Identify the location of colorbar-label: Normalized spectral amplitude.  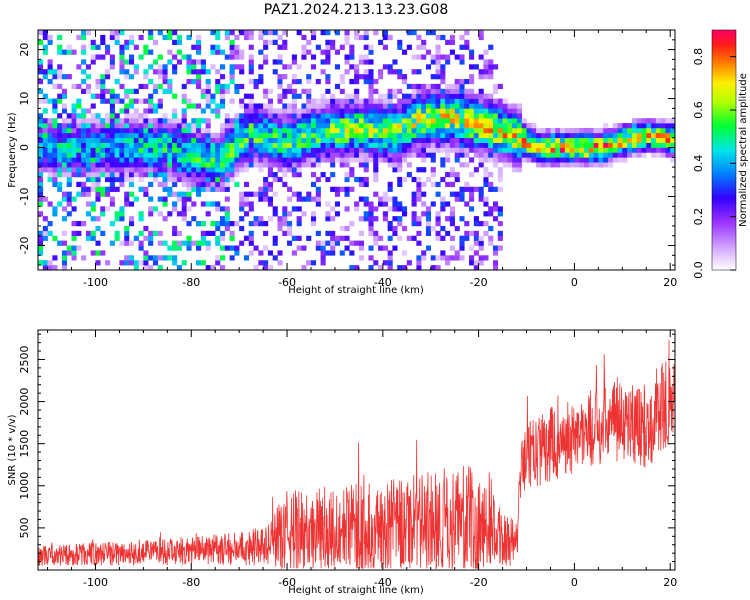
(743, 150).